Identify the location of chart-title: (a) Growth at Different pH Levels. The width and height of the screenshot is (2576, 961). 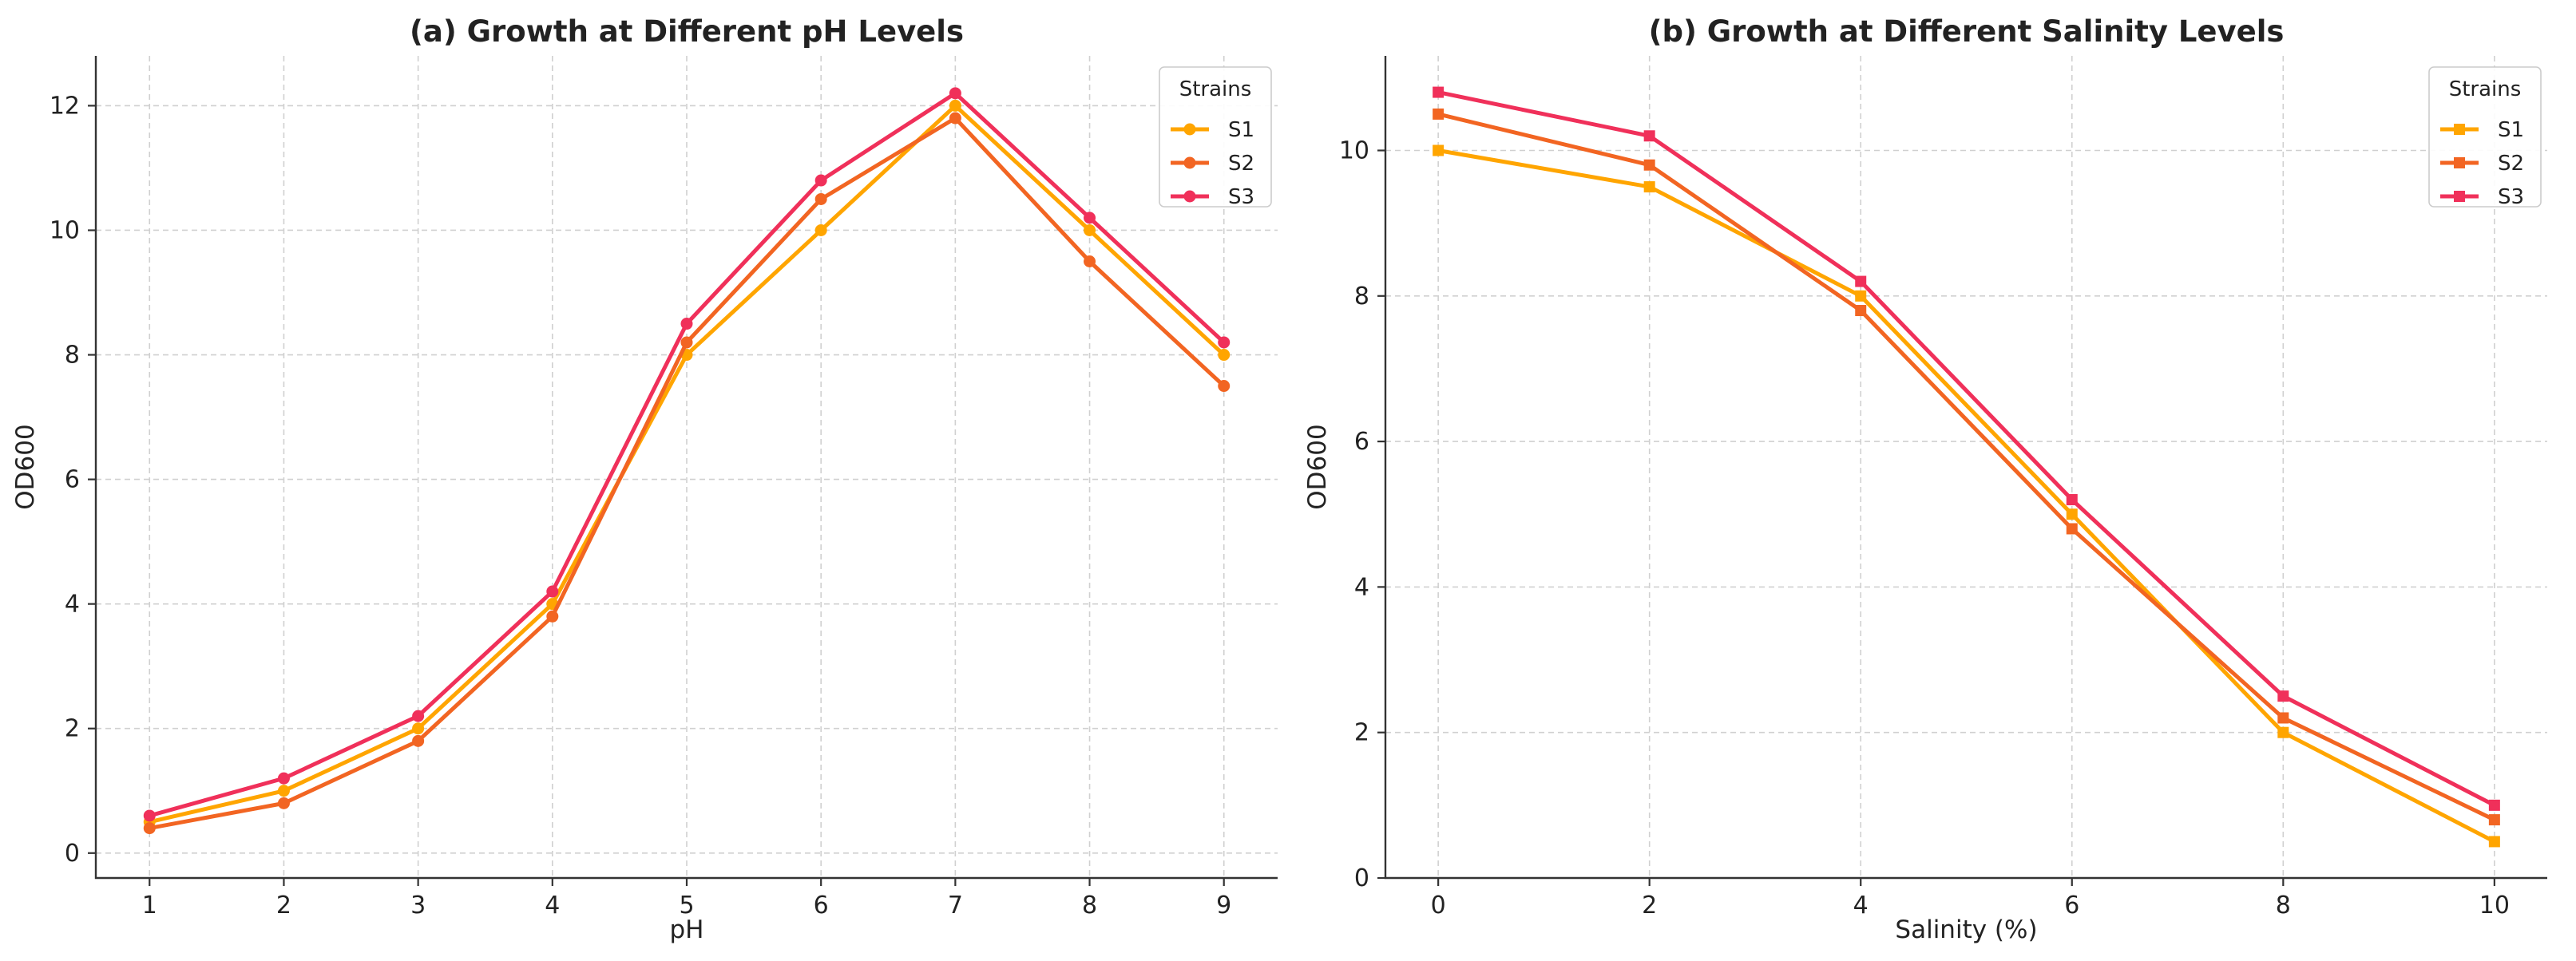
(687, 31).